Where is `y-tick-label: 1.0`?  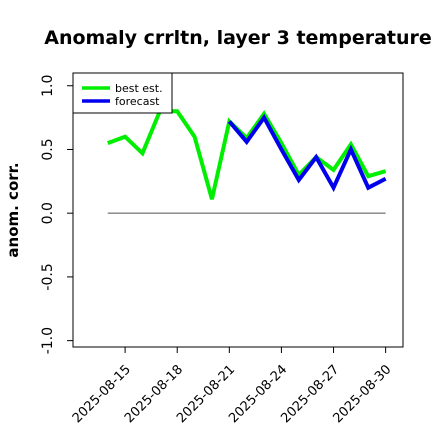
y-tick-label: 1.0 is located at coordinates (48, 86).